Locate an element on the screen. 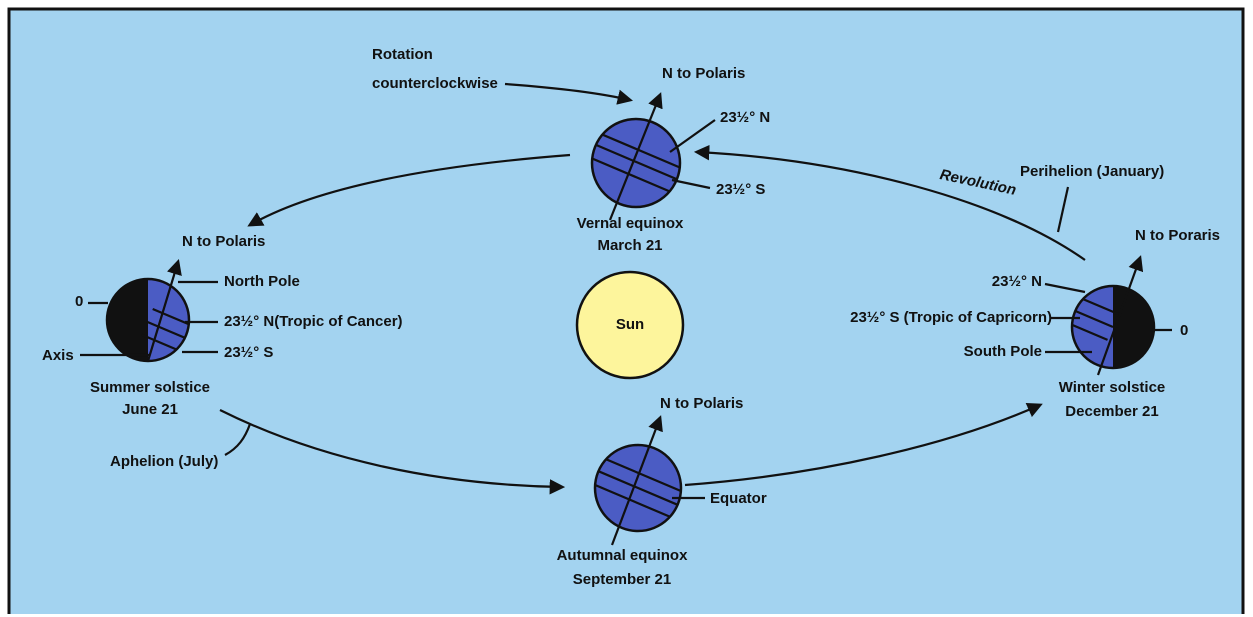 The width and height of the screenshot is (1253, 617). label: 23½° S (Tropic of Capricorn) is located at coordinates (951, 317).